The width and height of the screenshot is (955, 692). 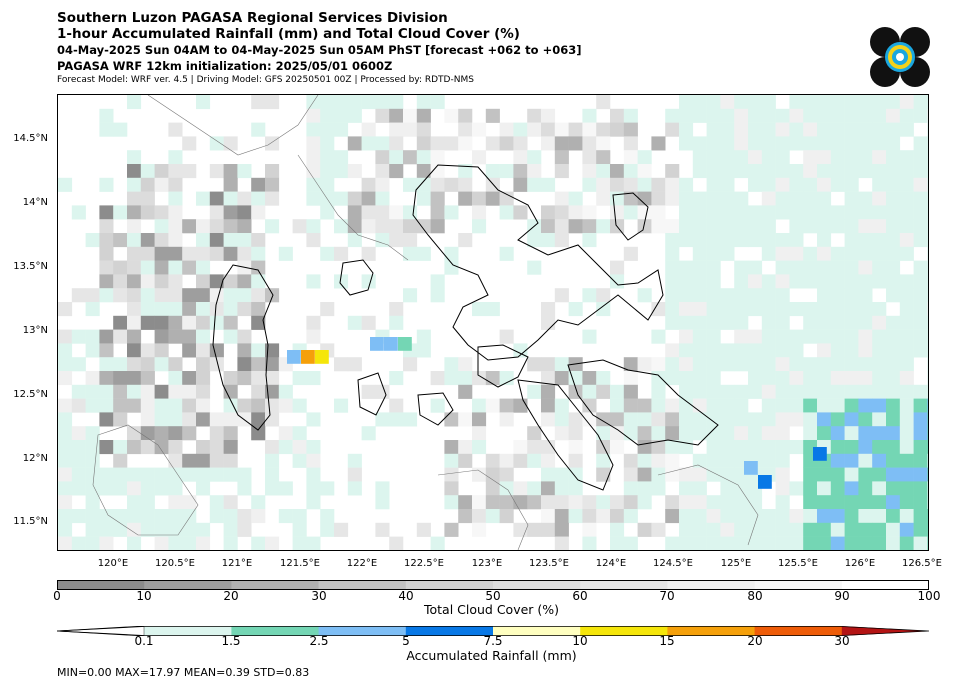 I want to click on cloud-tick: 0, so click(x=57, y=596).